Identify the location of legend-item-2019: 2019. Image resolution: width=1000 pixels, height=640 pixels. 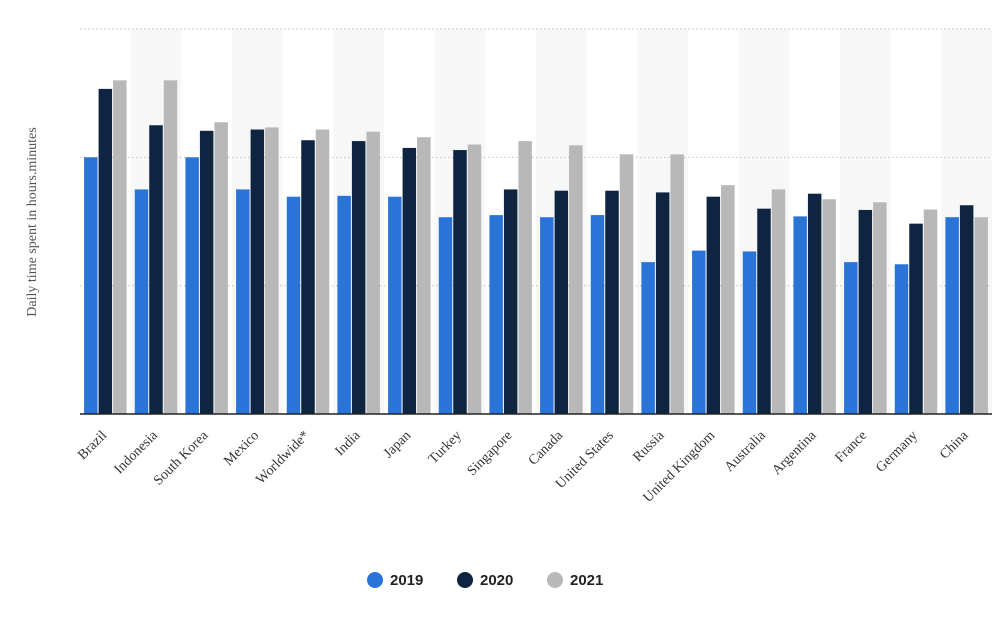
(395, 580).